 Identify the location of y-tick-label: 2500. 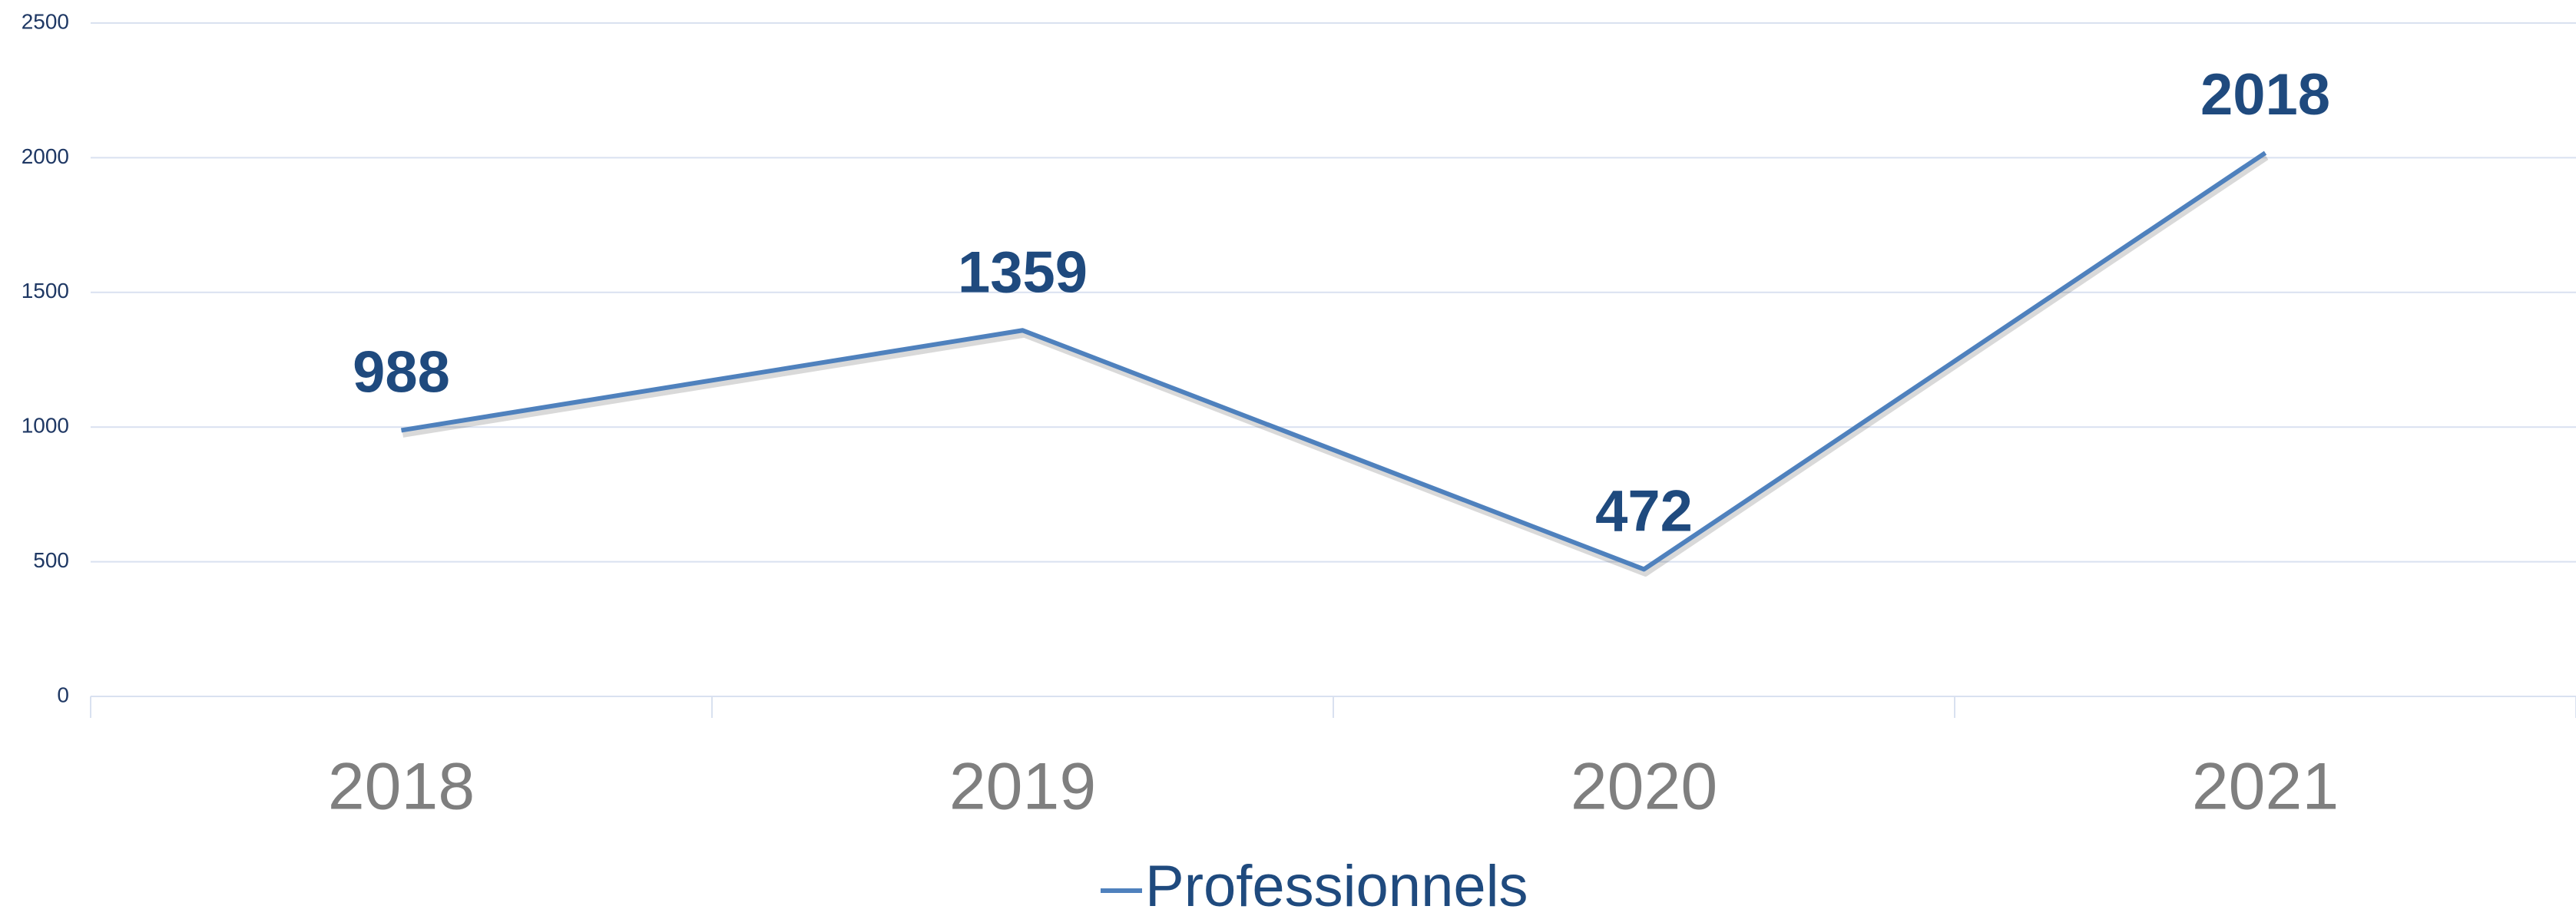
(45, 21).